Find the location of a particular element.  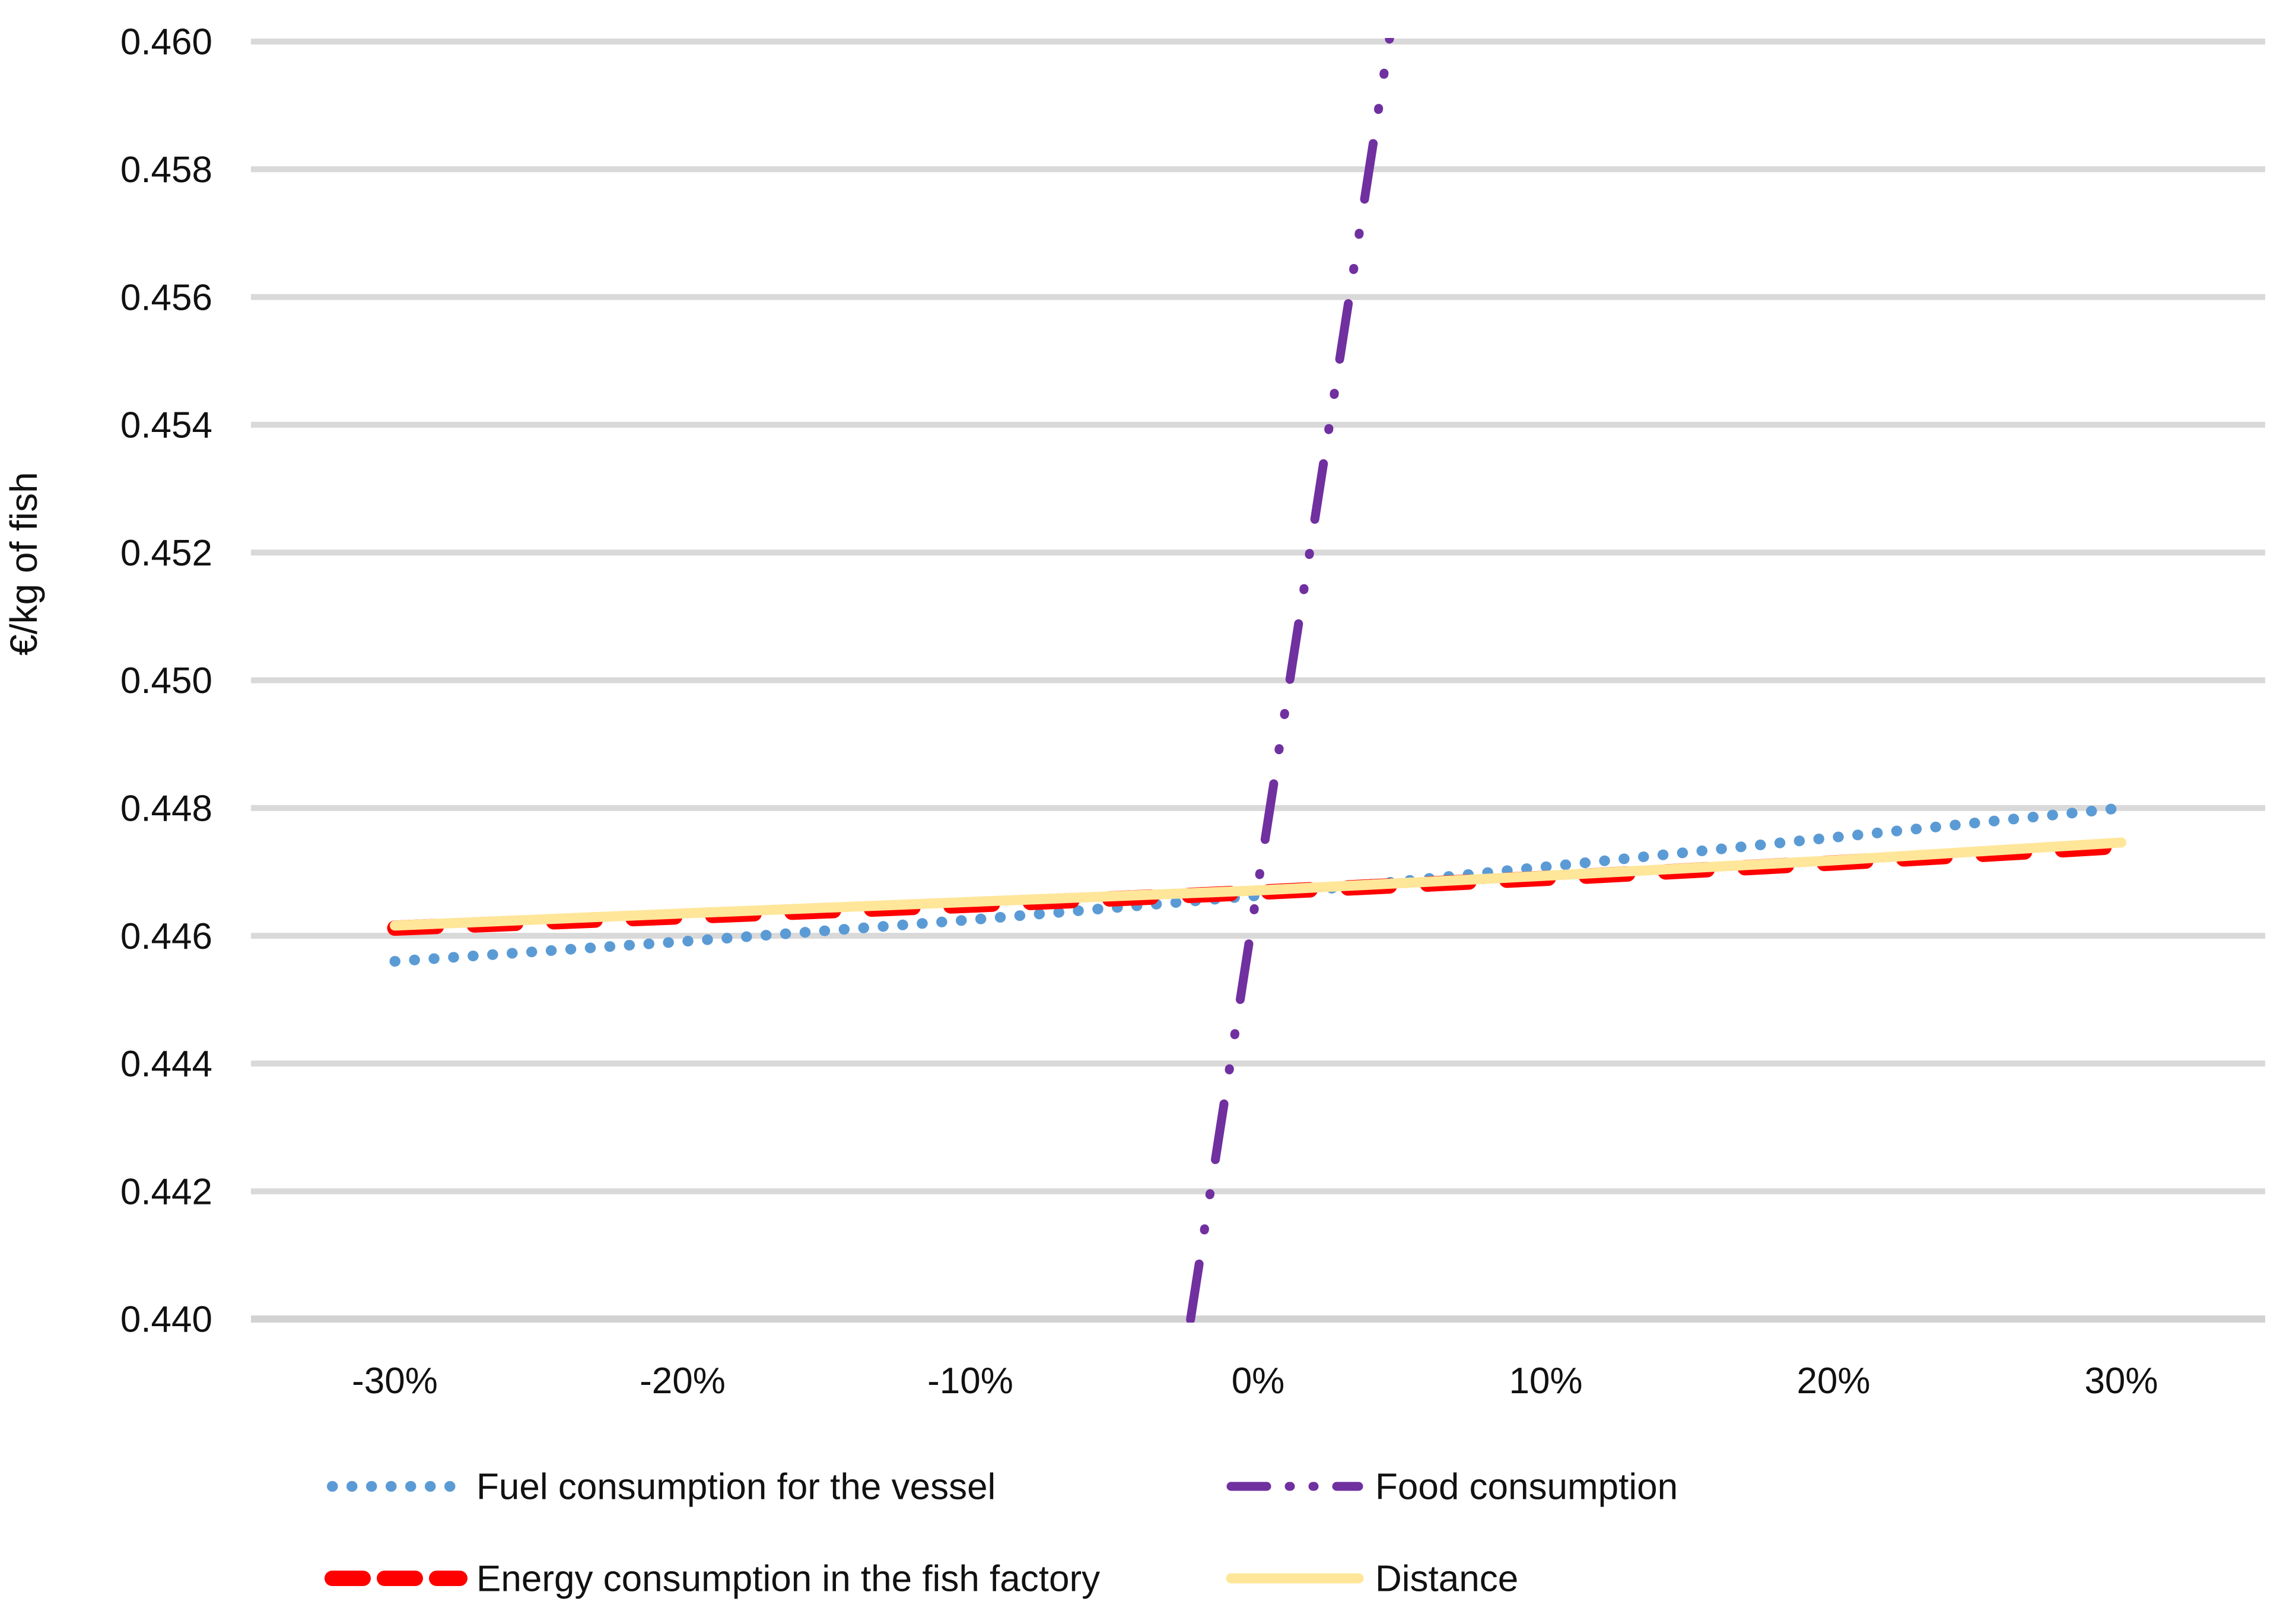

series-line-fuel-consumption-for-the-vessel is located at coordinates (1258, 884).